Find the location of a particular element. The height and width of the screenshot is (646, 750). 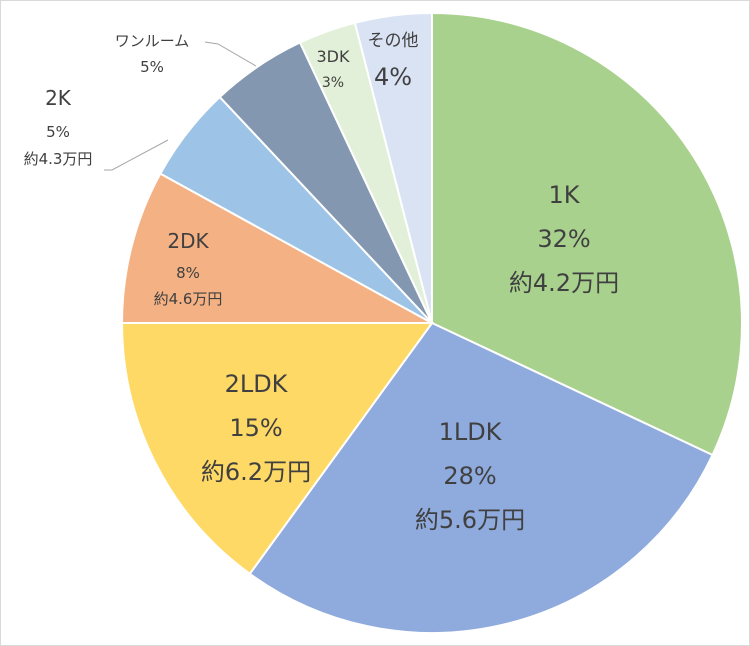

label-2k-category: 2K is located at coordinates (58, 98).